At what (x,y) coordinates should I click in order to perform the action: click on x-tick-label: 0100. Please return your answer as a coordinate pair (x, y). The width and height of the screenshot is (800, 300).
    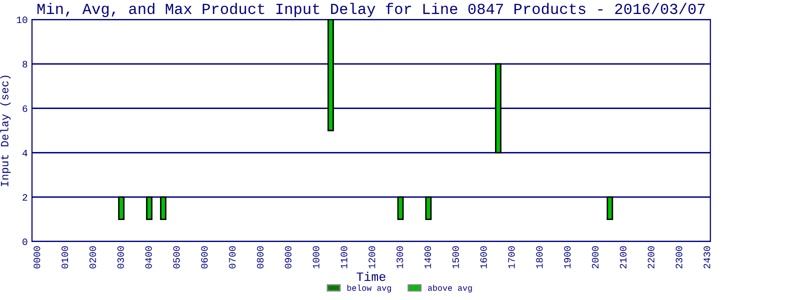
    Looking at the image, I should click on (65, 257).